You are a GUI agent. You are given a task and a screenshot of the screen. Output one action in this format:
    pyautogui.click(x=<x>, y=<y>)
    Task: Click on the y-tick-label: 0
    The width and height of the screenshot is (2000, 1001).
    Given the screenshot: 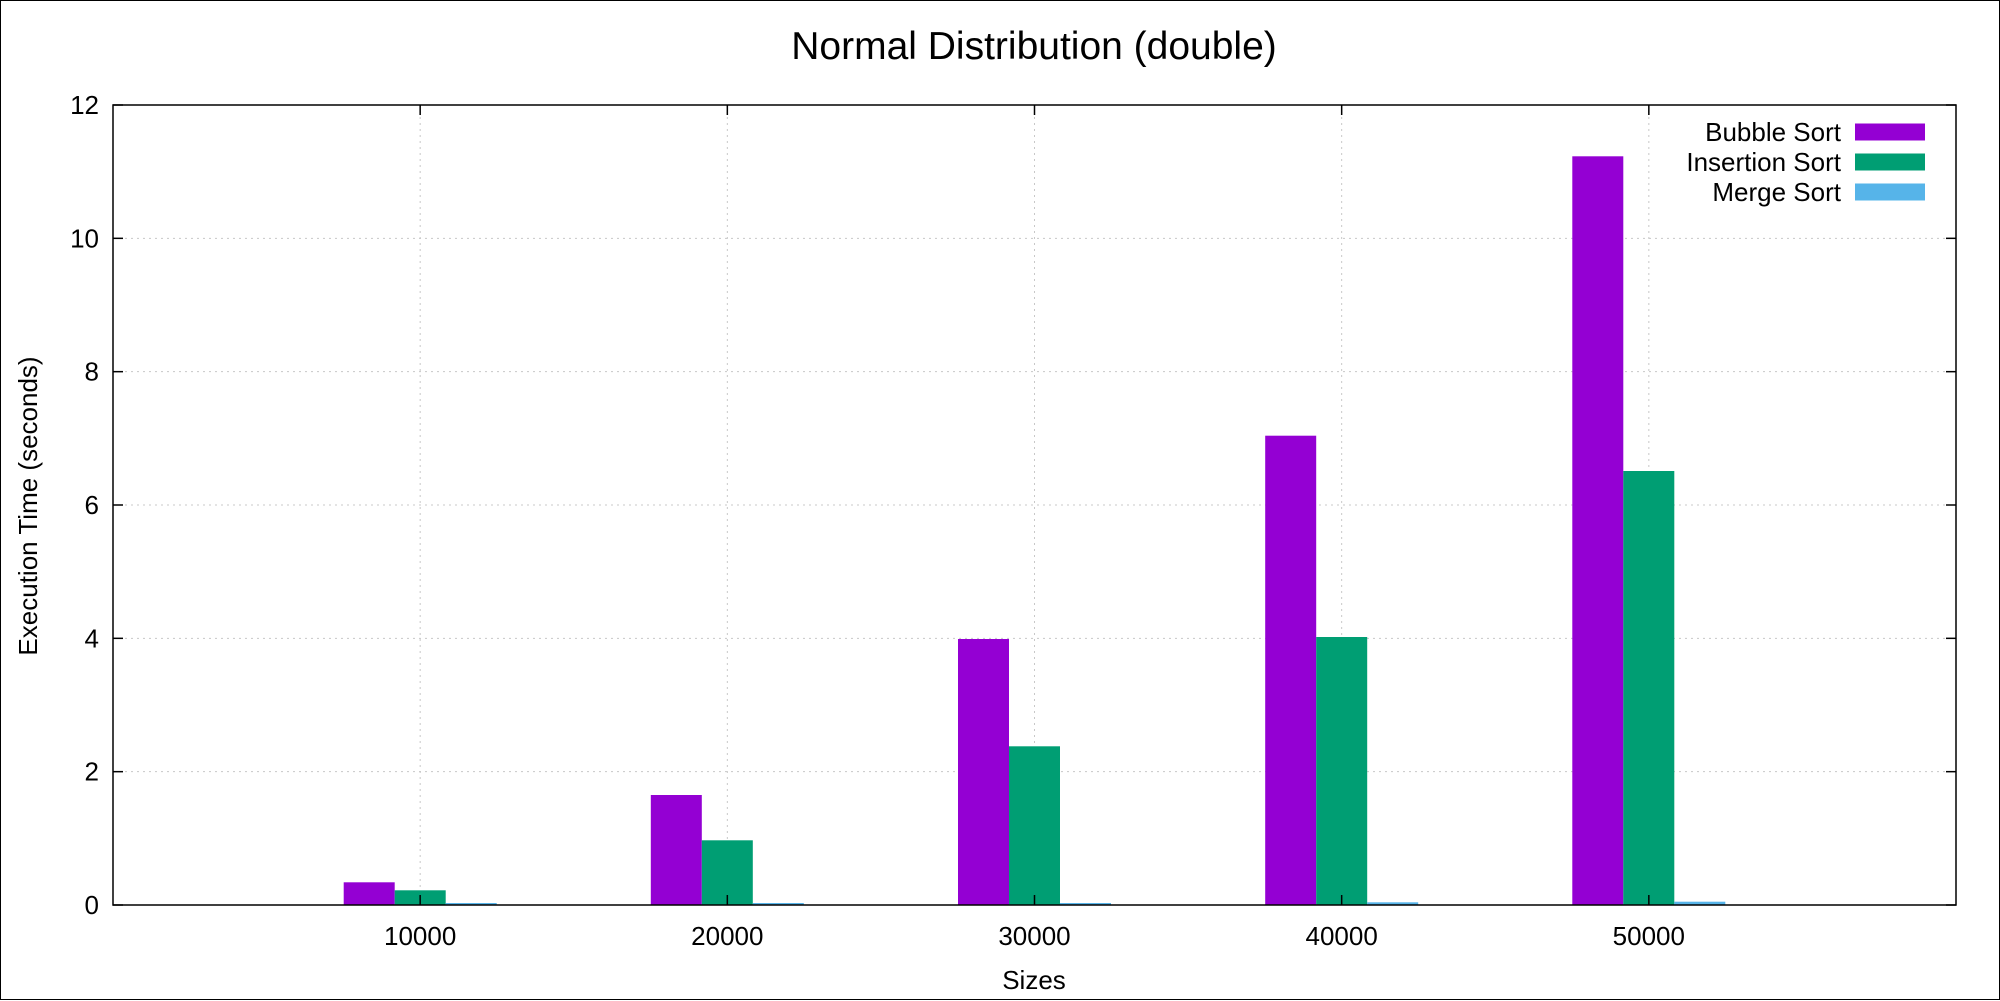 What is the action you would take?
    pyautogui.click(x=92, y=905)
    